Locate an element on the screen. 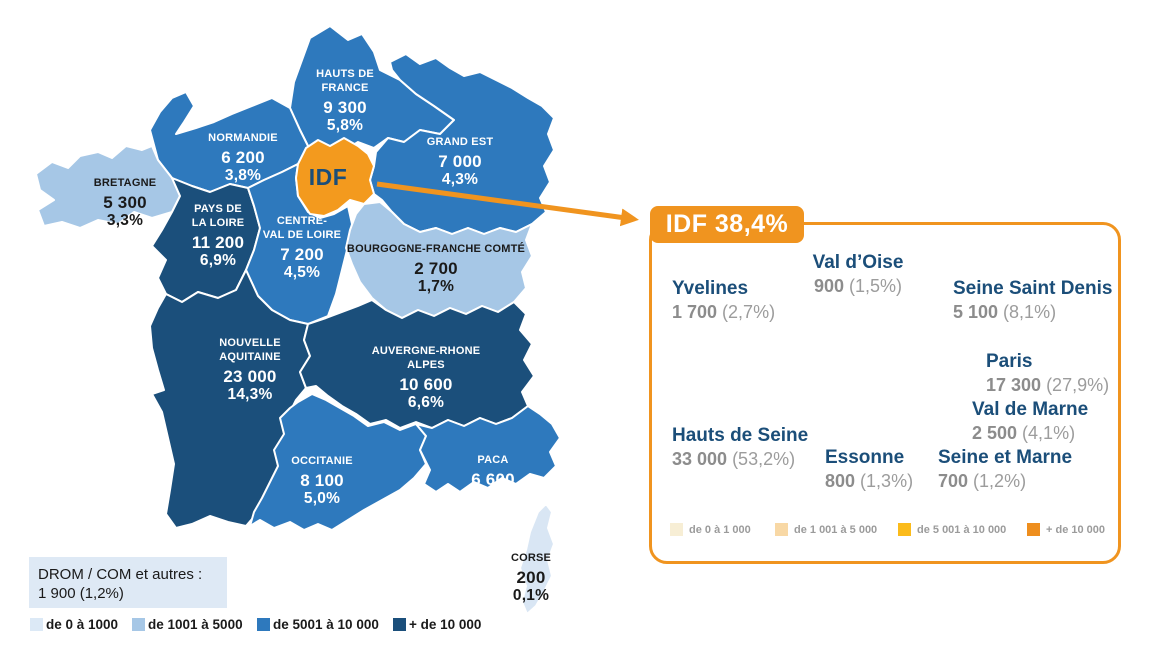 This screenshot has height=667, width=1156. region-label-centre-val-de-loire: CENTRE- VAL DE LOIRE 7 200 4,5% is located at coordinates (302, 248).